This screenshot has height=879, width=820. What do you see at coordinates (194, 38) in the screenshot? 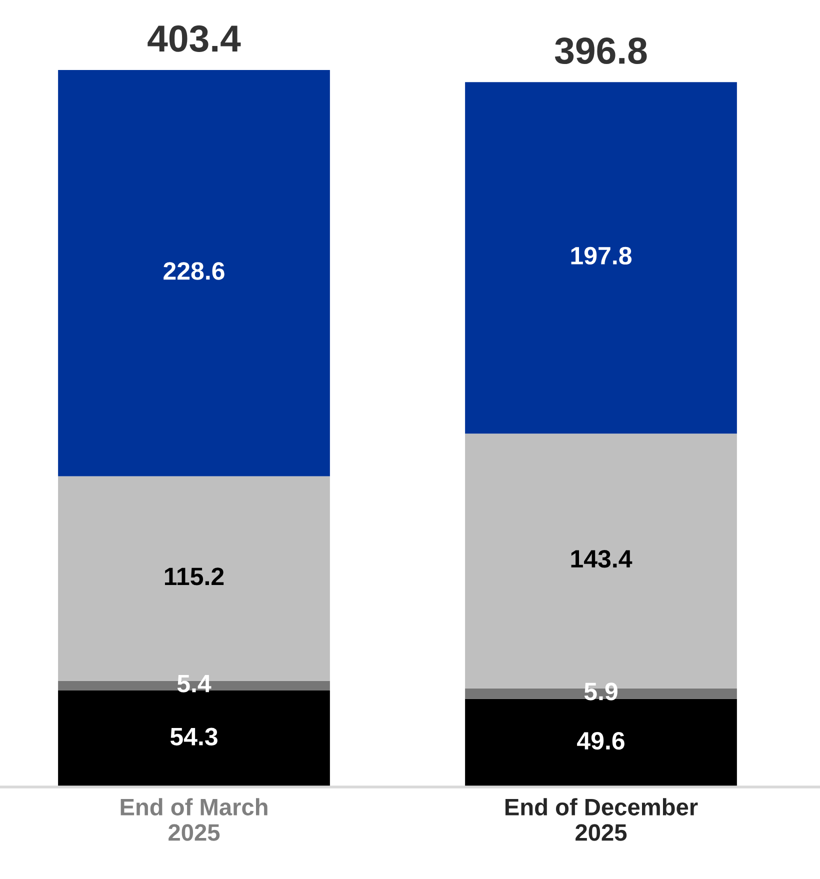
I see `total-label: 403.4` at bounding box center [194, 38].